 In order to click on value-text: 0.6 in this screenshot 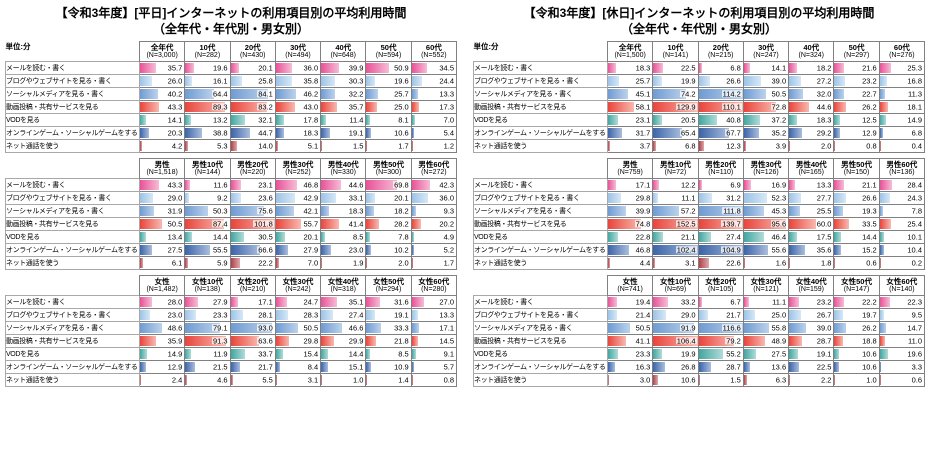, I will do `click(871, 262)`.